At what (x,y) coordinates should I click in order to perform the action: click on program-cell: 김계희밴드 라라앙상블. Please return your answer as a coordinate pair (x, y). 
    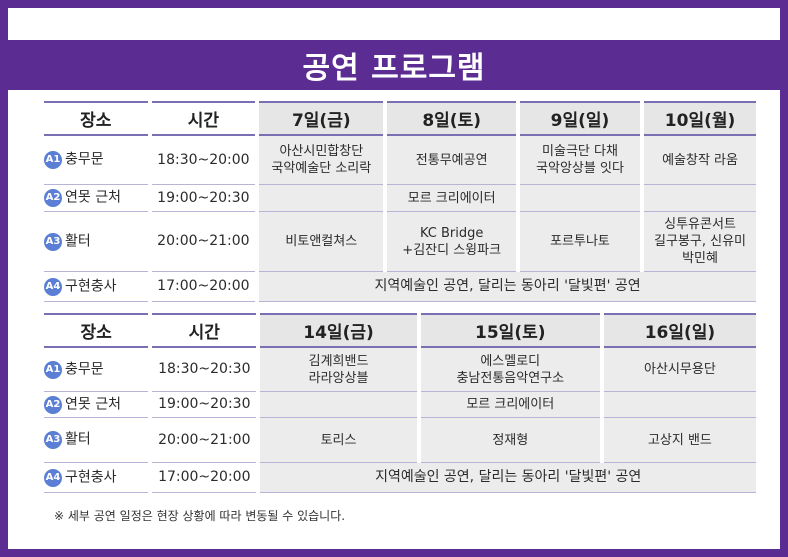
    Looking at the image, I should click on (338, 370).